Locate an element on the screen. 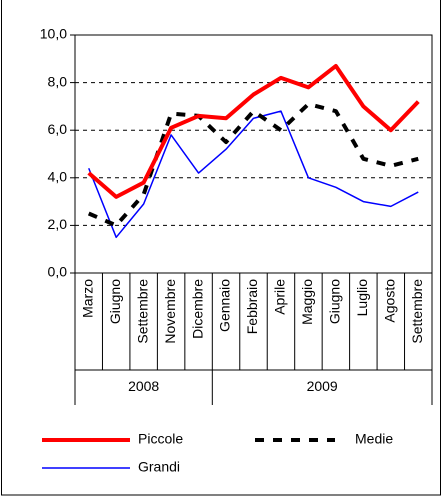 The width and height of the screenshot is (443, 497). y-tick-label: 4,0 is located at coordinates (58, 177).